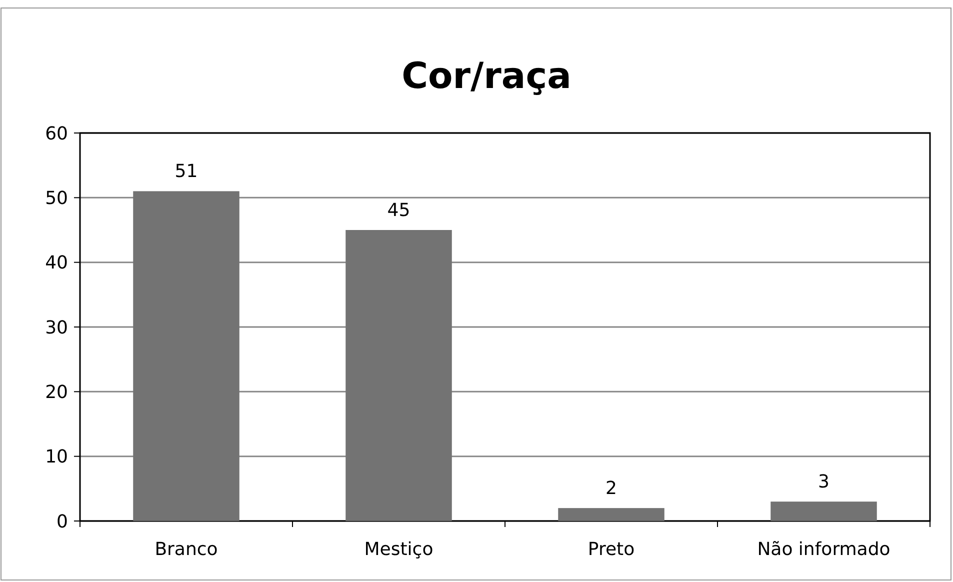 The height and width of the screenshot is (582, 953). Describe the element at coordinates (824, 482) in the screenshot. I see `data-label: 3` at that location.